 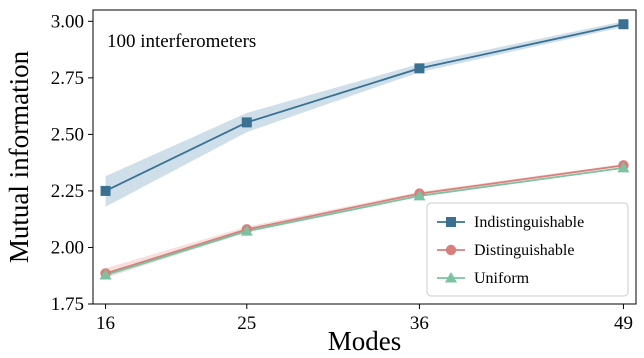 I want to click on y-axis-ticks: 1.75 2.00 2.25 2.50 2.75 3.00, so click(x=72, y=163).